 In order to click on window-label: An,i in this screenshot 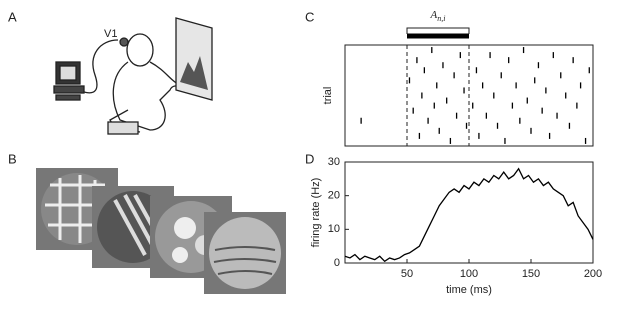, I will do `click(438, 16)`.